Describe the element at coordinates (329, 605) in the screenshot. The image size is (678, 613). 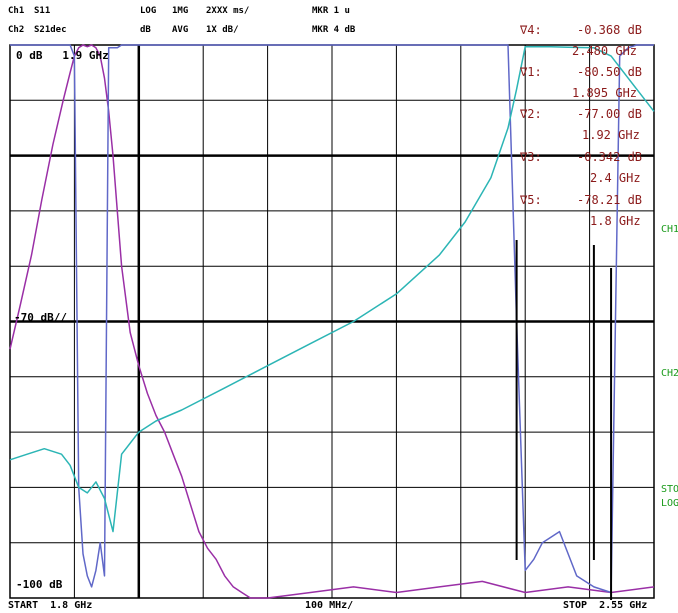
I see `span-per-division: 100 MHz/` at that location.